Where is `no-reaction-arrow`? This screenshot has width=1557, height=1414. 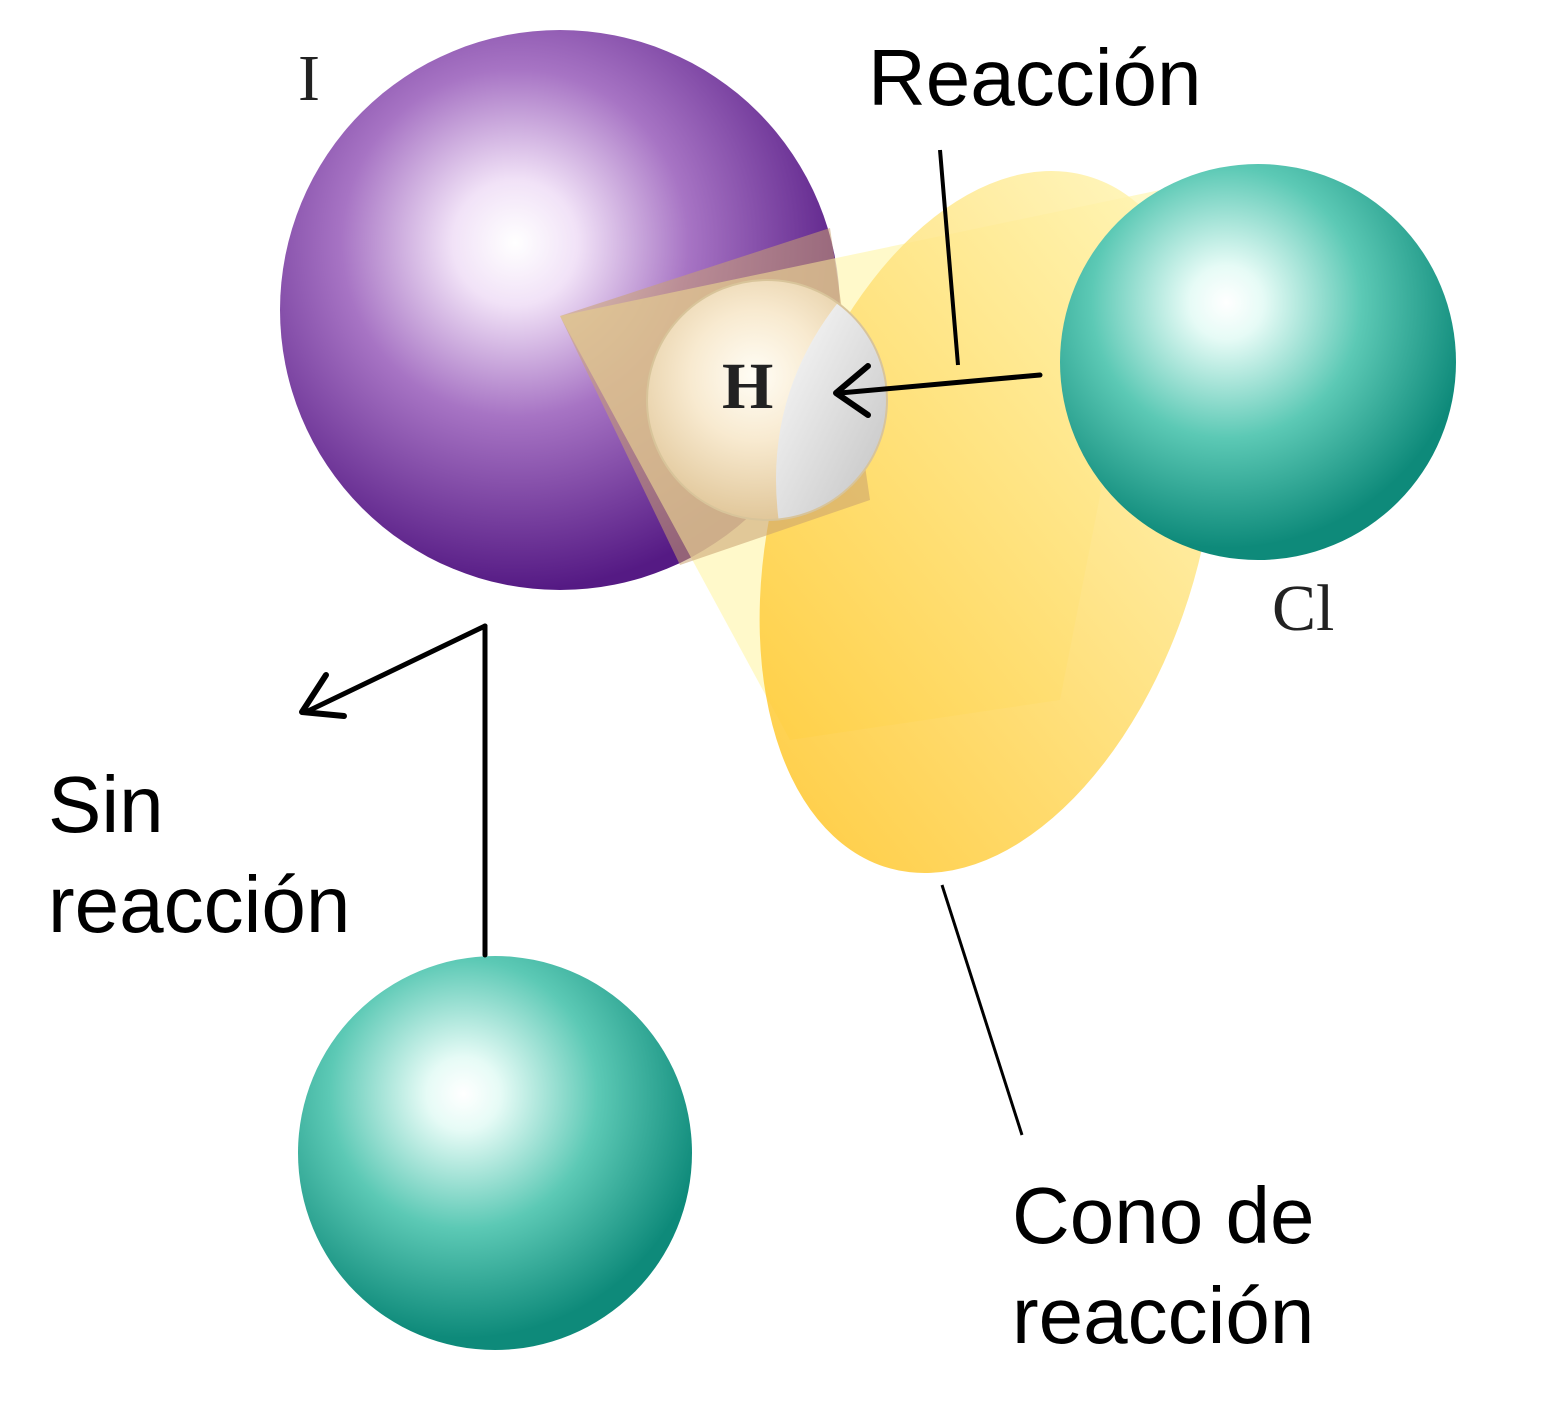
no-reaction-arrow is located at coordinates (393, 790).